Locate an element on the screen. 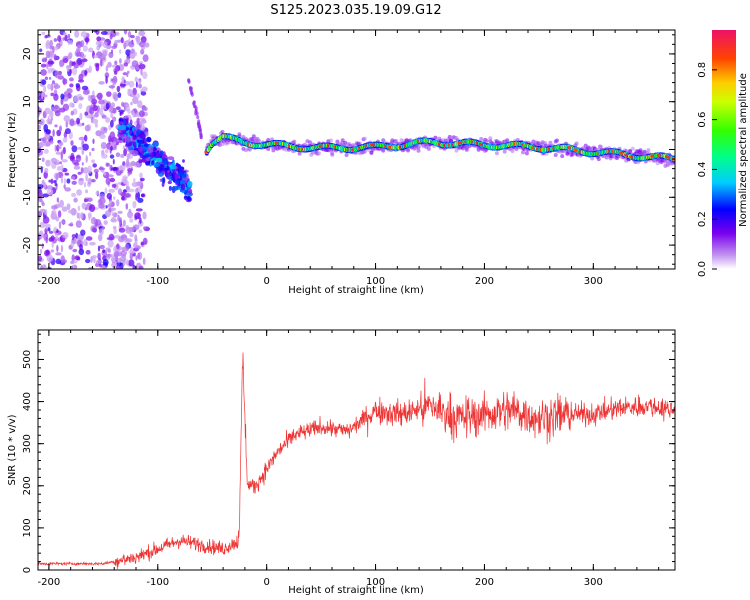 Image resolution: width=750 pixels, height=600 pixels. colorbar-tick-label: 0.6 is located at coordinates (702, 120).